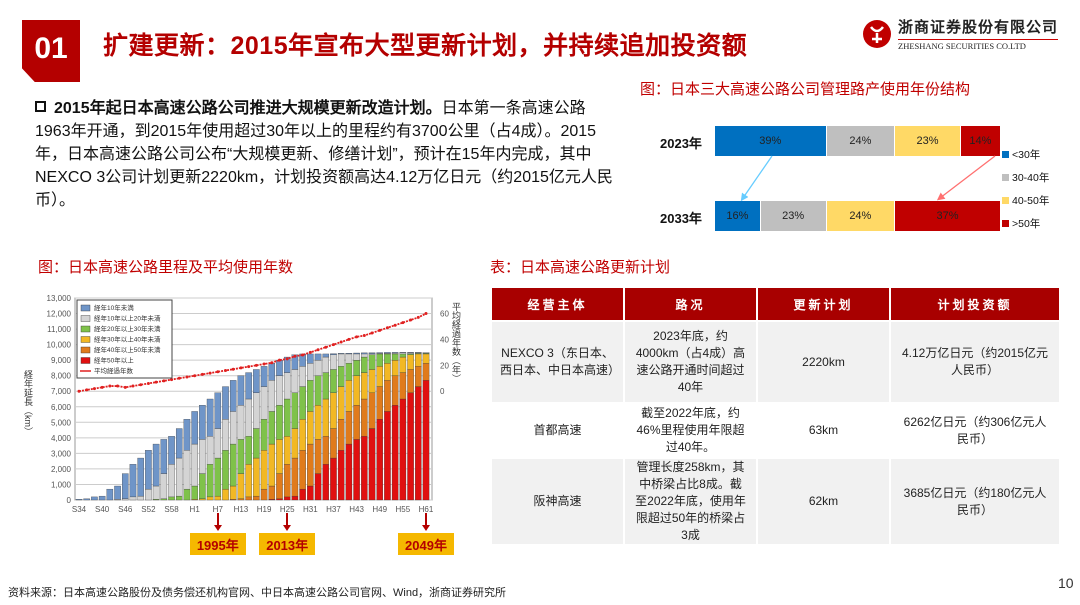 Image resolution: width=1080 pixels, height=605 pixels. I want to click on table-cell: 阪神高速, so click(557, 501).